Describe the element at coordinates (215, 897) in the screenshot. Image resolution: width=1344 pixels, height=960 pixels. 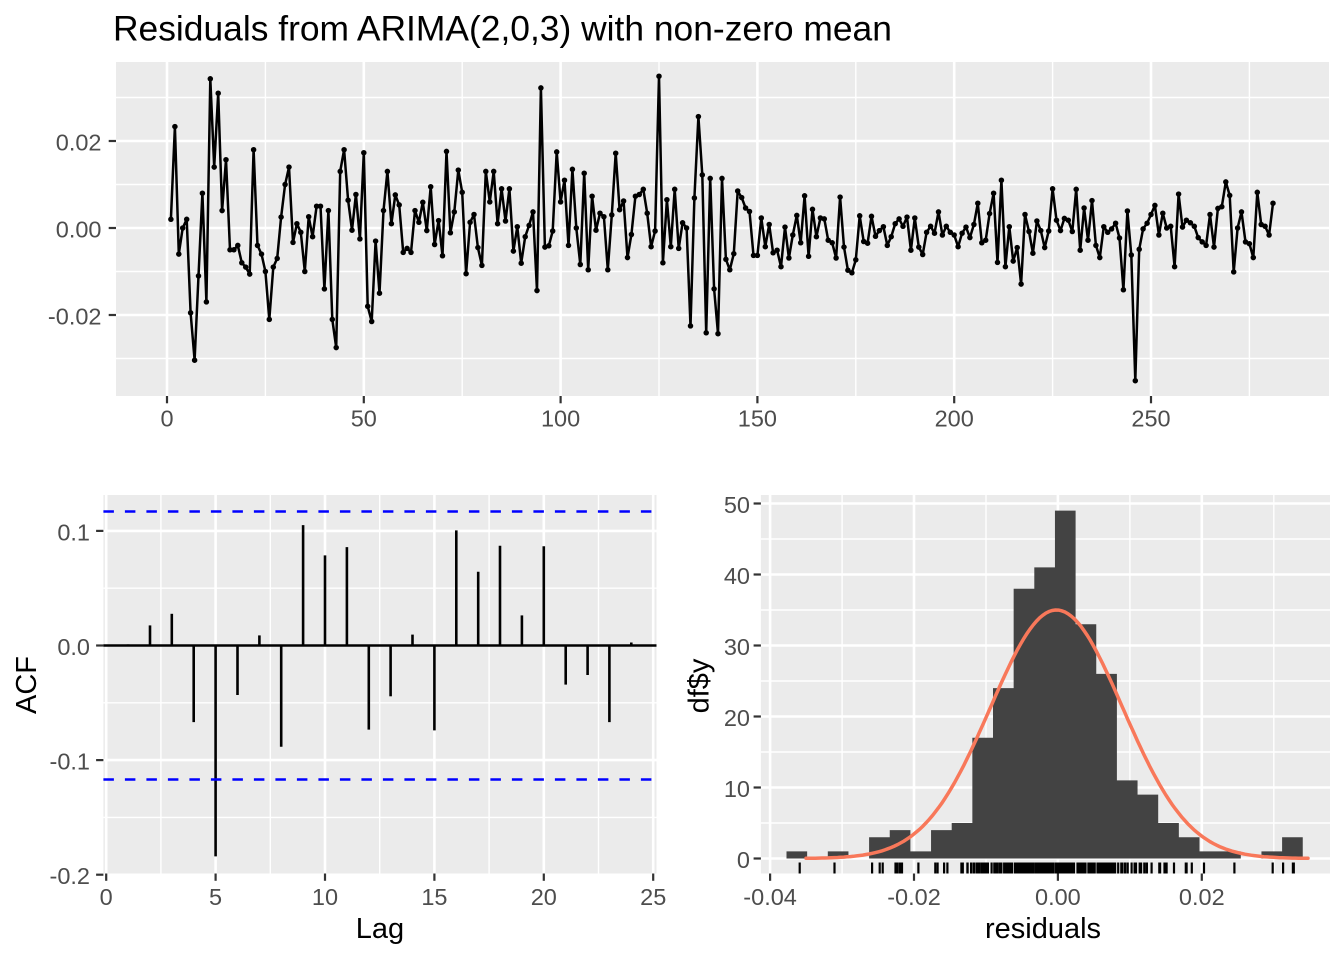
I see `svg-text: 5` at that location.